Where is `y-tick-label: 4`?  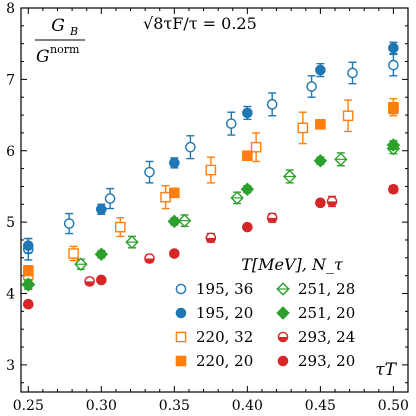 y-tick-label: 4 is located at coordinates (10, 295).